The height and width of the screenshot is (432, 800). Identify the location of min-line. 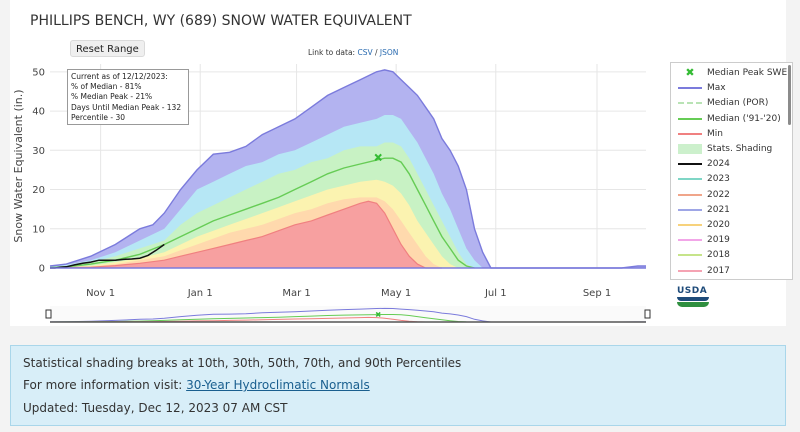
(245, 234).